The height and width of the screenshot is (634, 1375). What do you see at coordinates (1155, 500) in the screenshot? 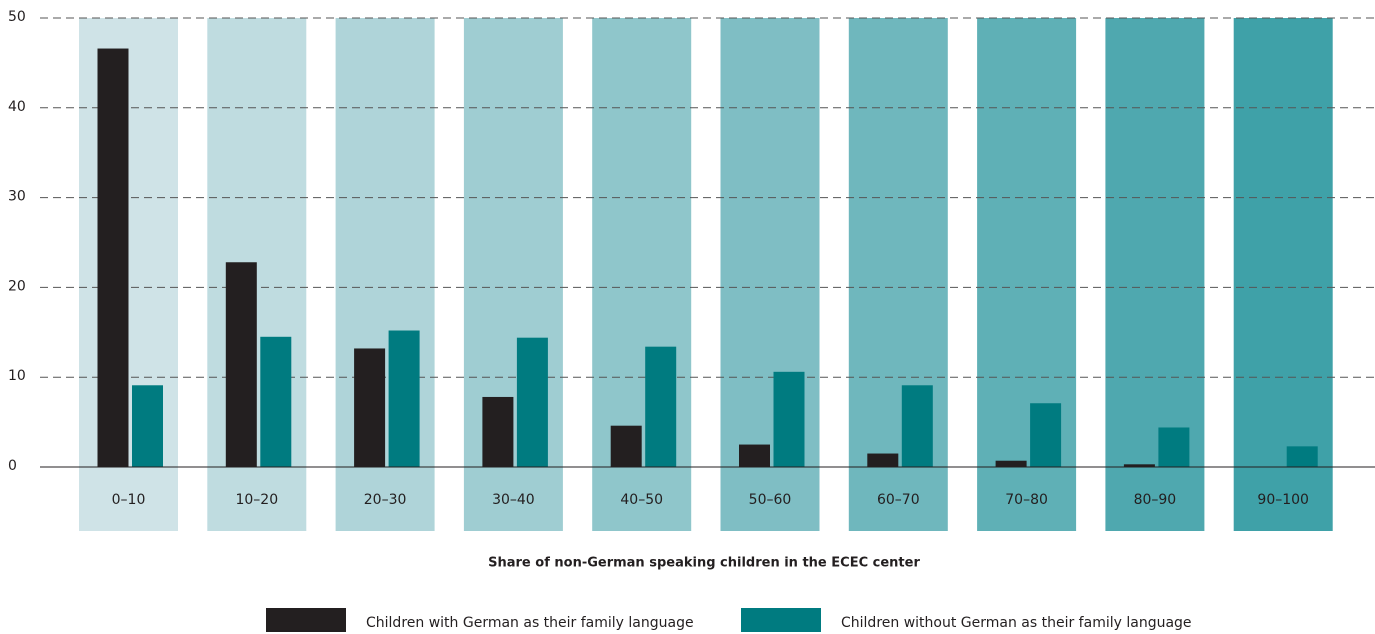
I see `x-tick-label: 80–90` at bounding box center [1155, 500].